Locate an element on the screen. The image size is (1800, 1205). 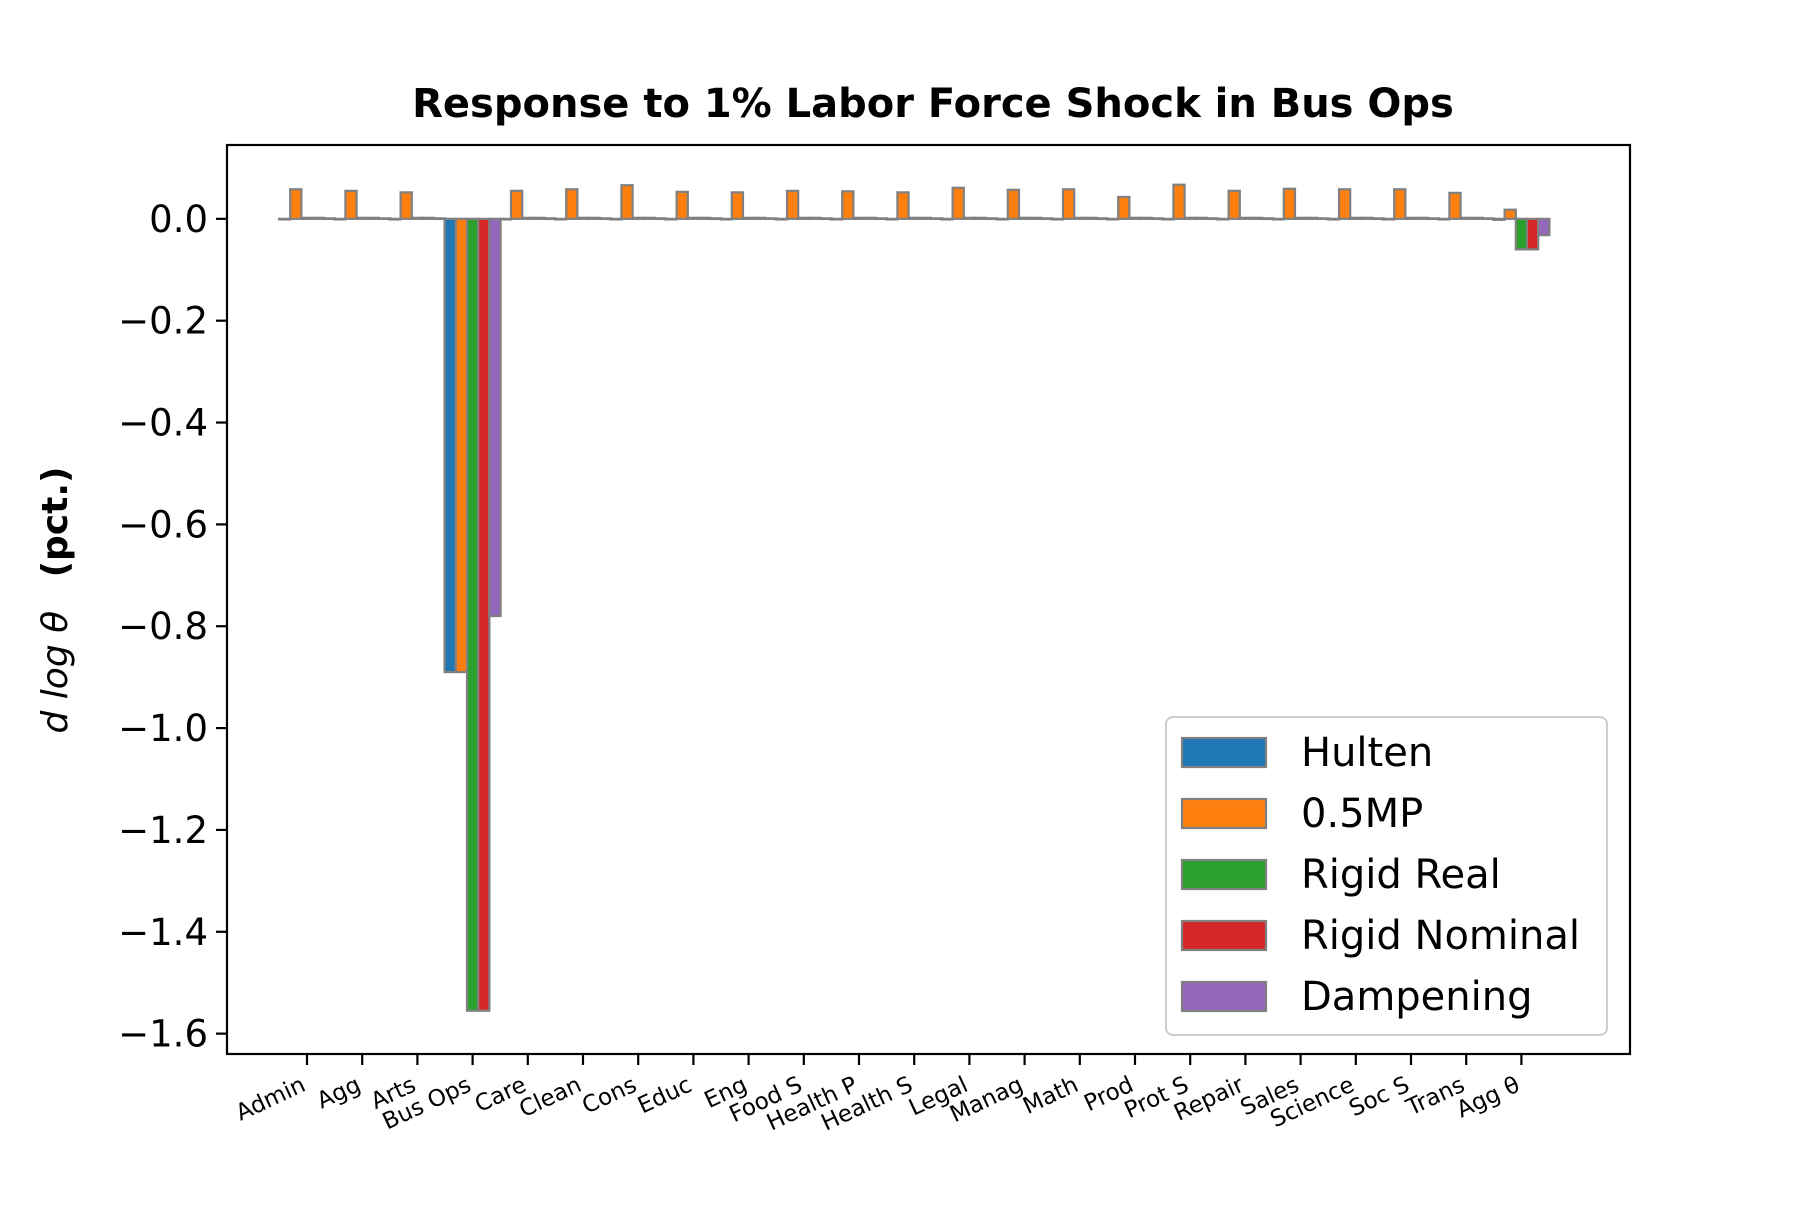
y-axis-label-symbol: d log θ is located at coordinates (55, 672).